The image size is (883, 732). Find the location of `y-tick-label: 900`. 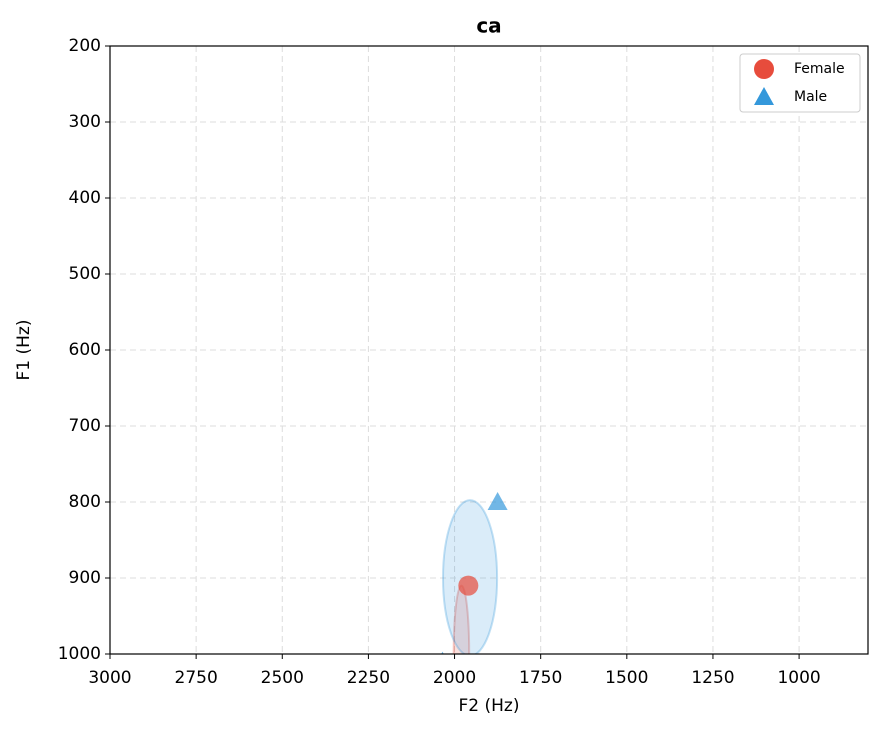

y-tick-label: 900 is located at coordinates (85, 578).